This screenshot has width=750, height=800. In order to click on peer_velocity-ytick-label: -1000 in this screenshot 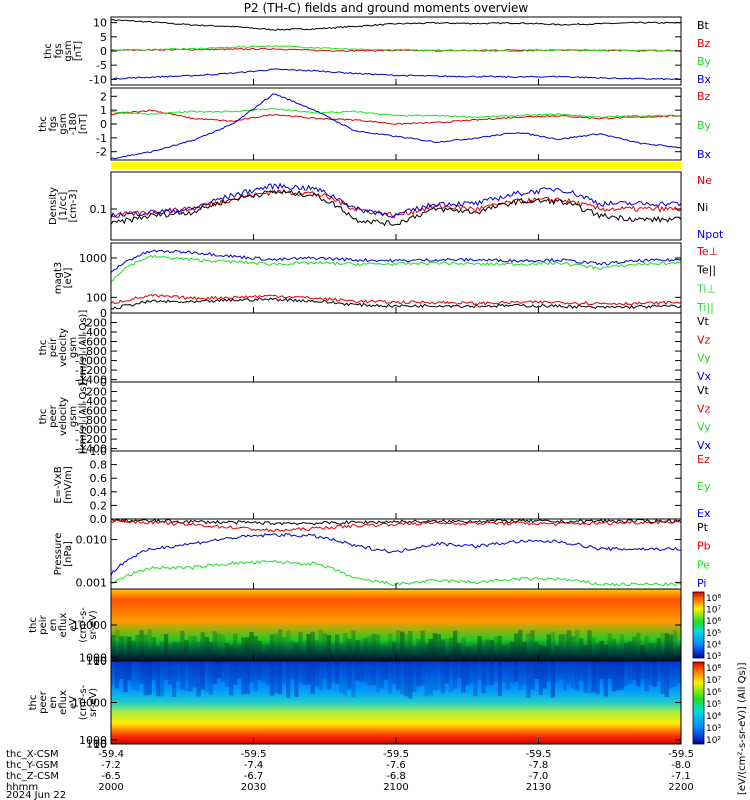, I will do `click(91, 430)`.